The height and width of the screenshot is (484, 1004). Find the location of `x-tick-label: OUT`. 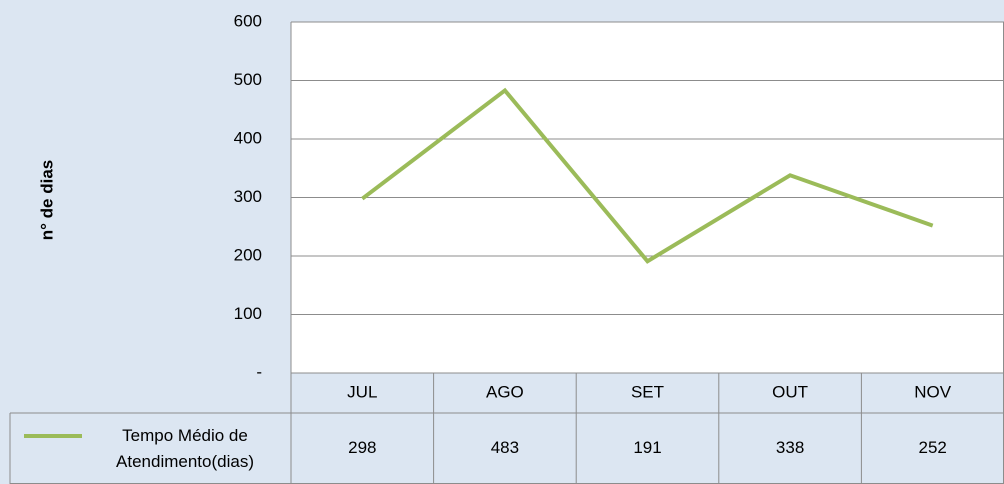

x-tick-label: OUT is located at coordinates (790, 391).